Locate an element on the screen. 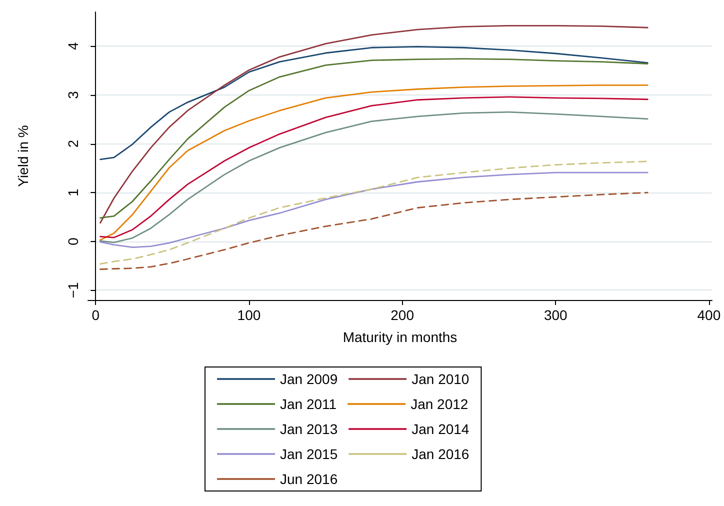  x-tick-label: 400 is located at coordinates (709, 315).